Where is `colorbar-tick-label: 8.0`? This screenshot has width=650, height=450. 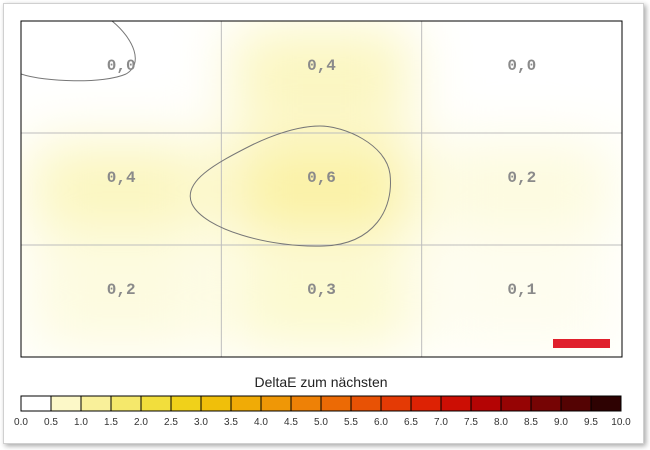 colorbar-tick-label: 8.0 is located at coordinates (501, 422).